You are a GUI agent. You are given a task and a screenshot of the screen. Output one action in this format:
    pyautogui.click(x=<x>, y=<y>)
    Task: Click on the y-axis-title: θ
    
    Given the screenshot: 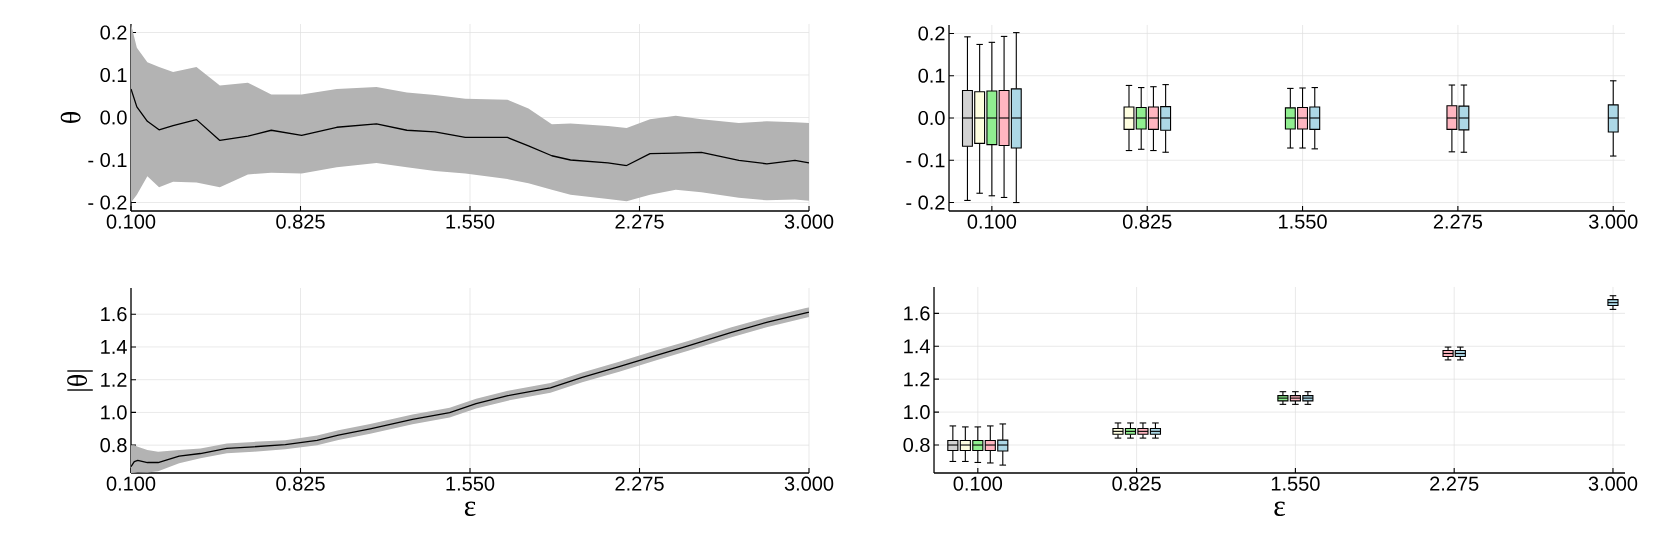 What is the action you would take?
    pyautogui.click(x=70, y=117)
    